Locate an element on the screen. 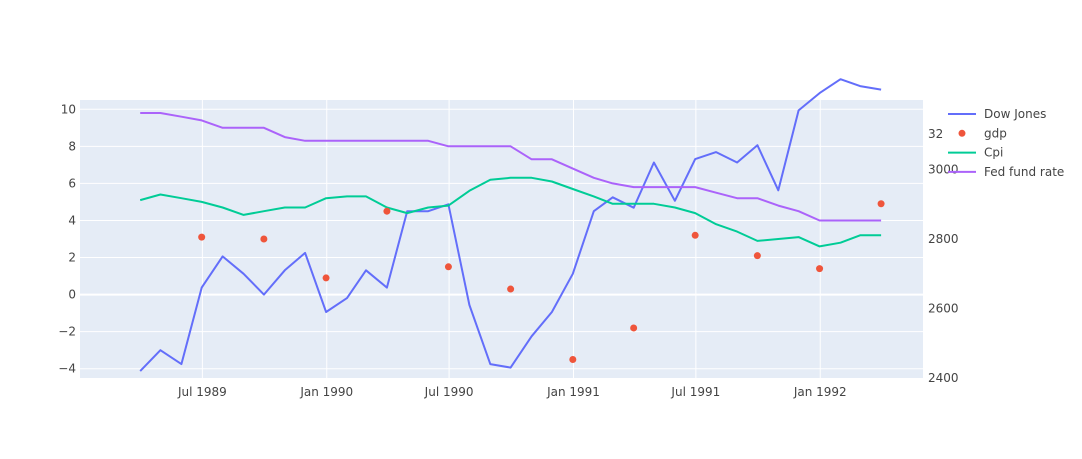 Image resolution: width=1082 pixels, height=459 pixels. y2-tick-label: 3000 is located at coordinates (943, 170).